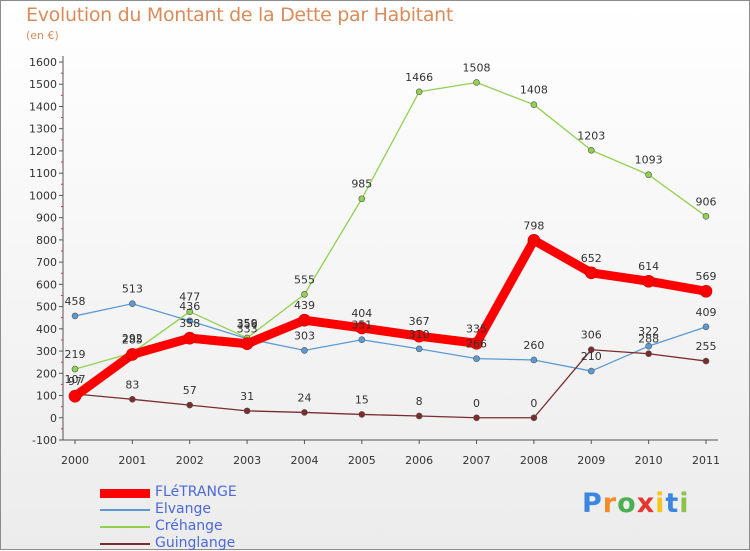  What do you see at coordinates (190, 460) in the screenshot?
I see `x-tick-label: 2002` at bounding box center [190, 460].